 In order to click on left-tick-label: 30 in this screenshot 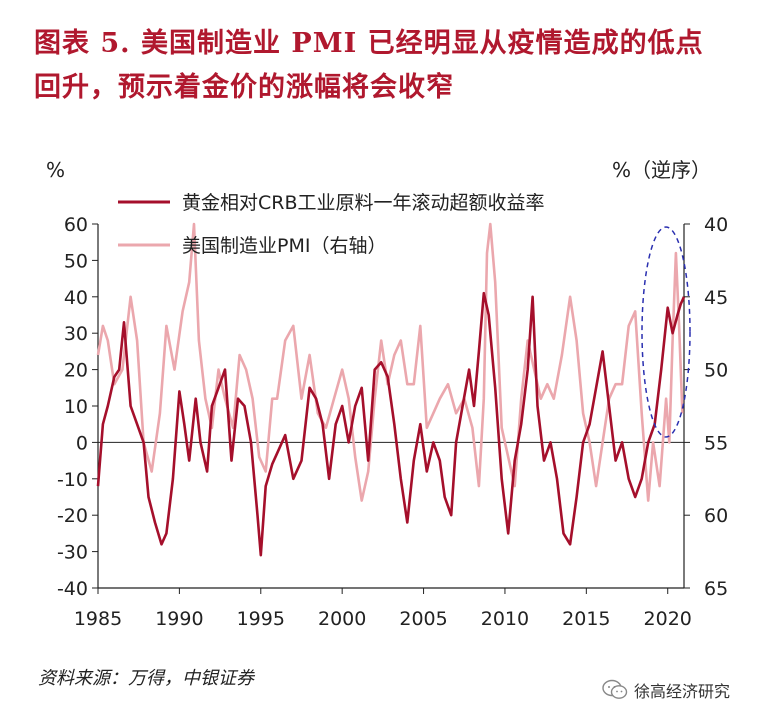, I will do `click(76, 334)`.